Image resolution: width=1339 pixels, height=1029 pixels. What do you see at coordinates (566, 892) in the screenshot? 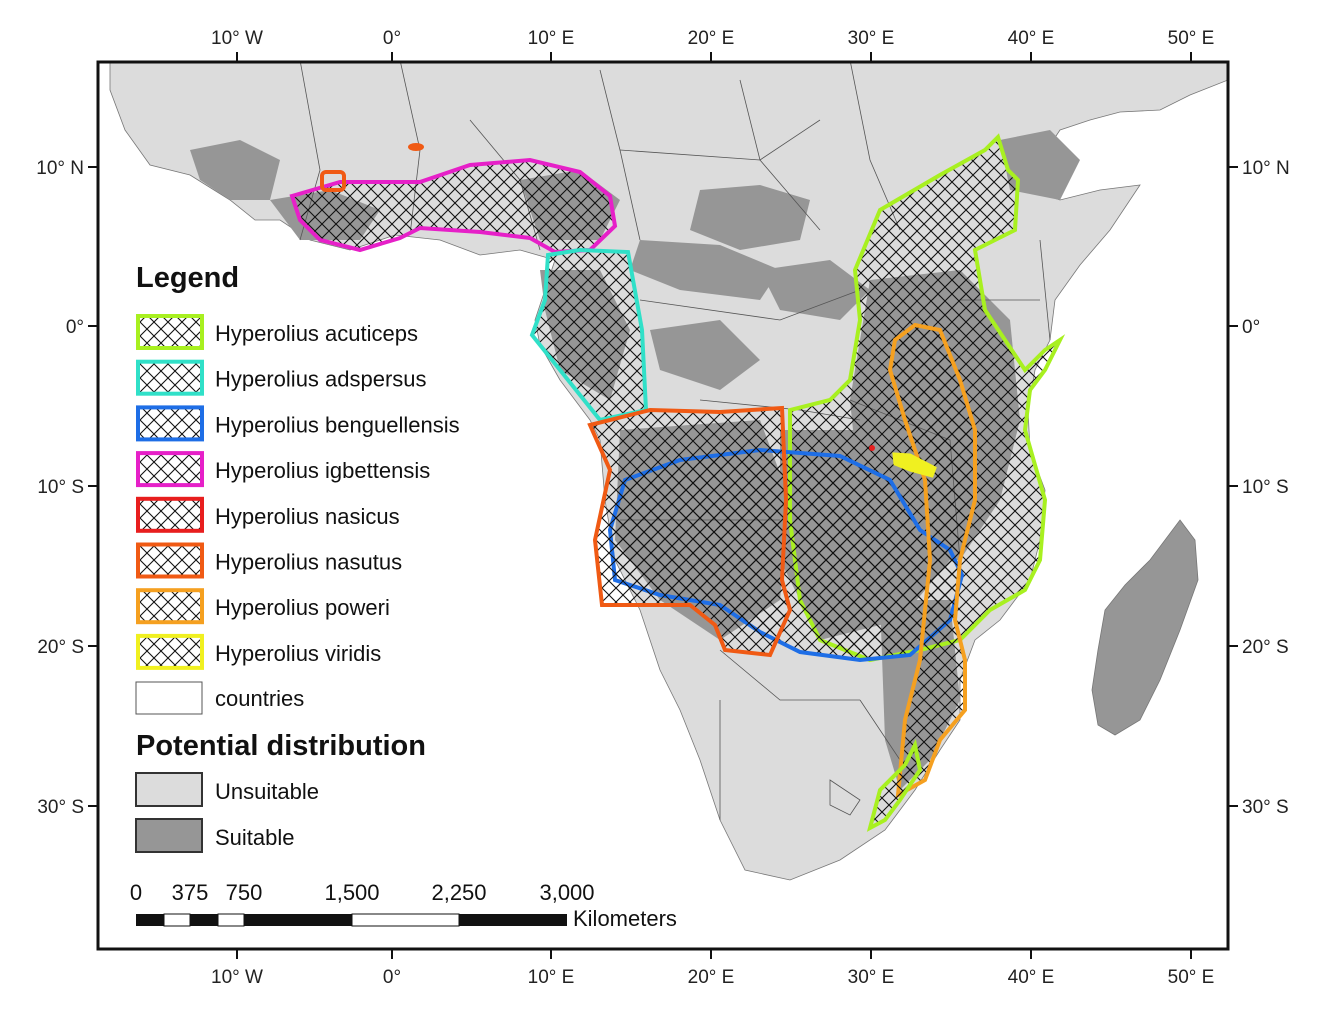
I see `scale-tick-label: 3,000` at bounding box center [566, 892].